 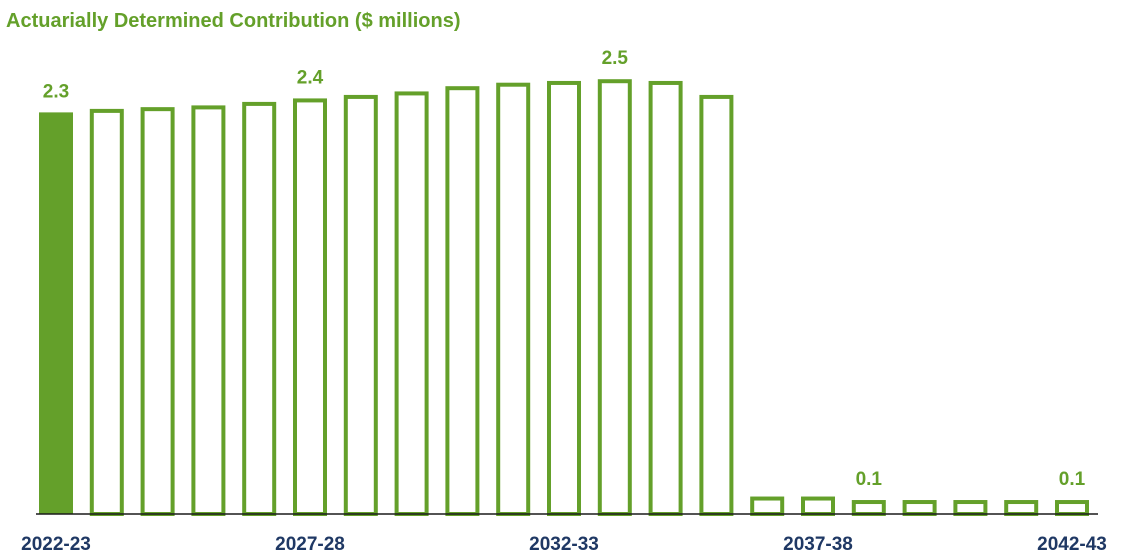 I want to click on x-tick-label: 2042-43, so click(x=1072, y=544).